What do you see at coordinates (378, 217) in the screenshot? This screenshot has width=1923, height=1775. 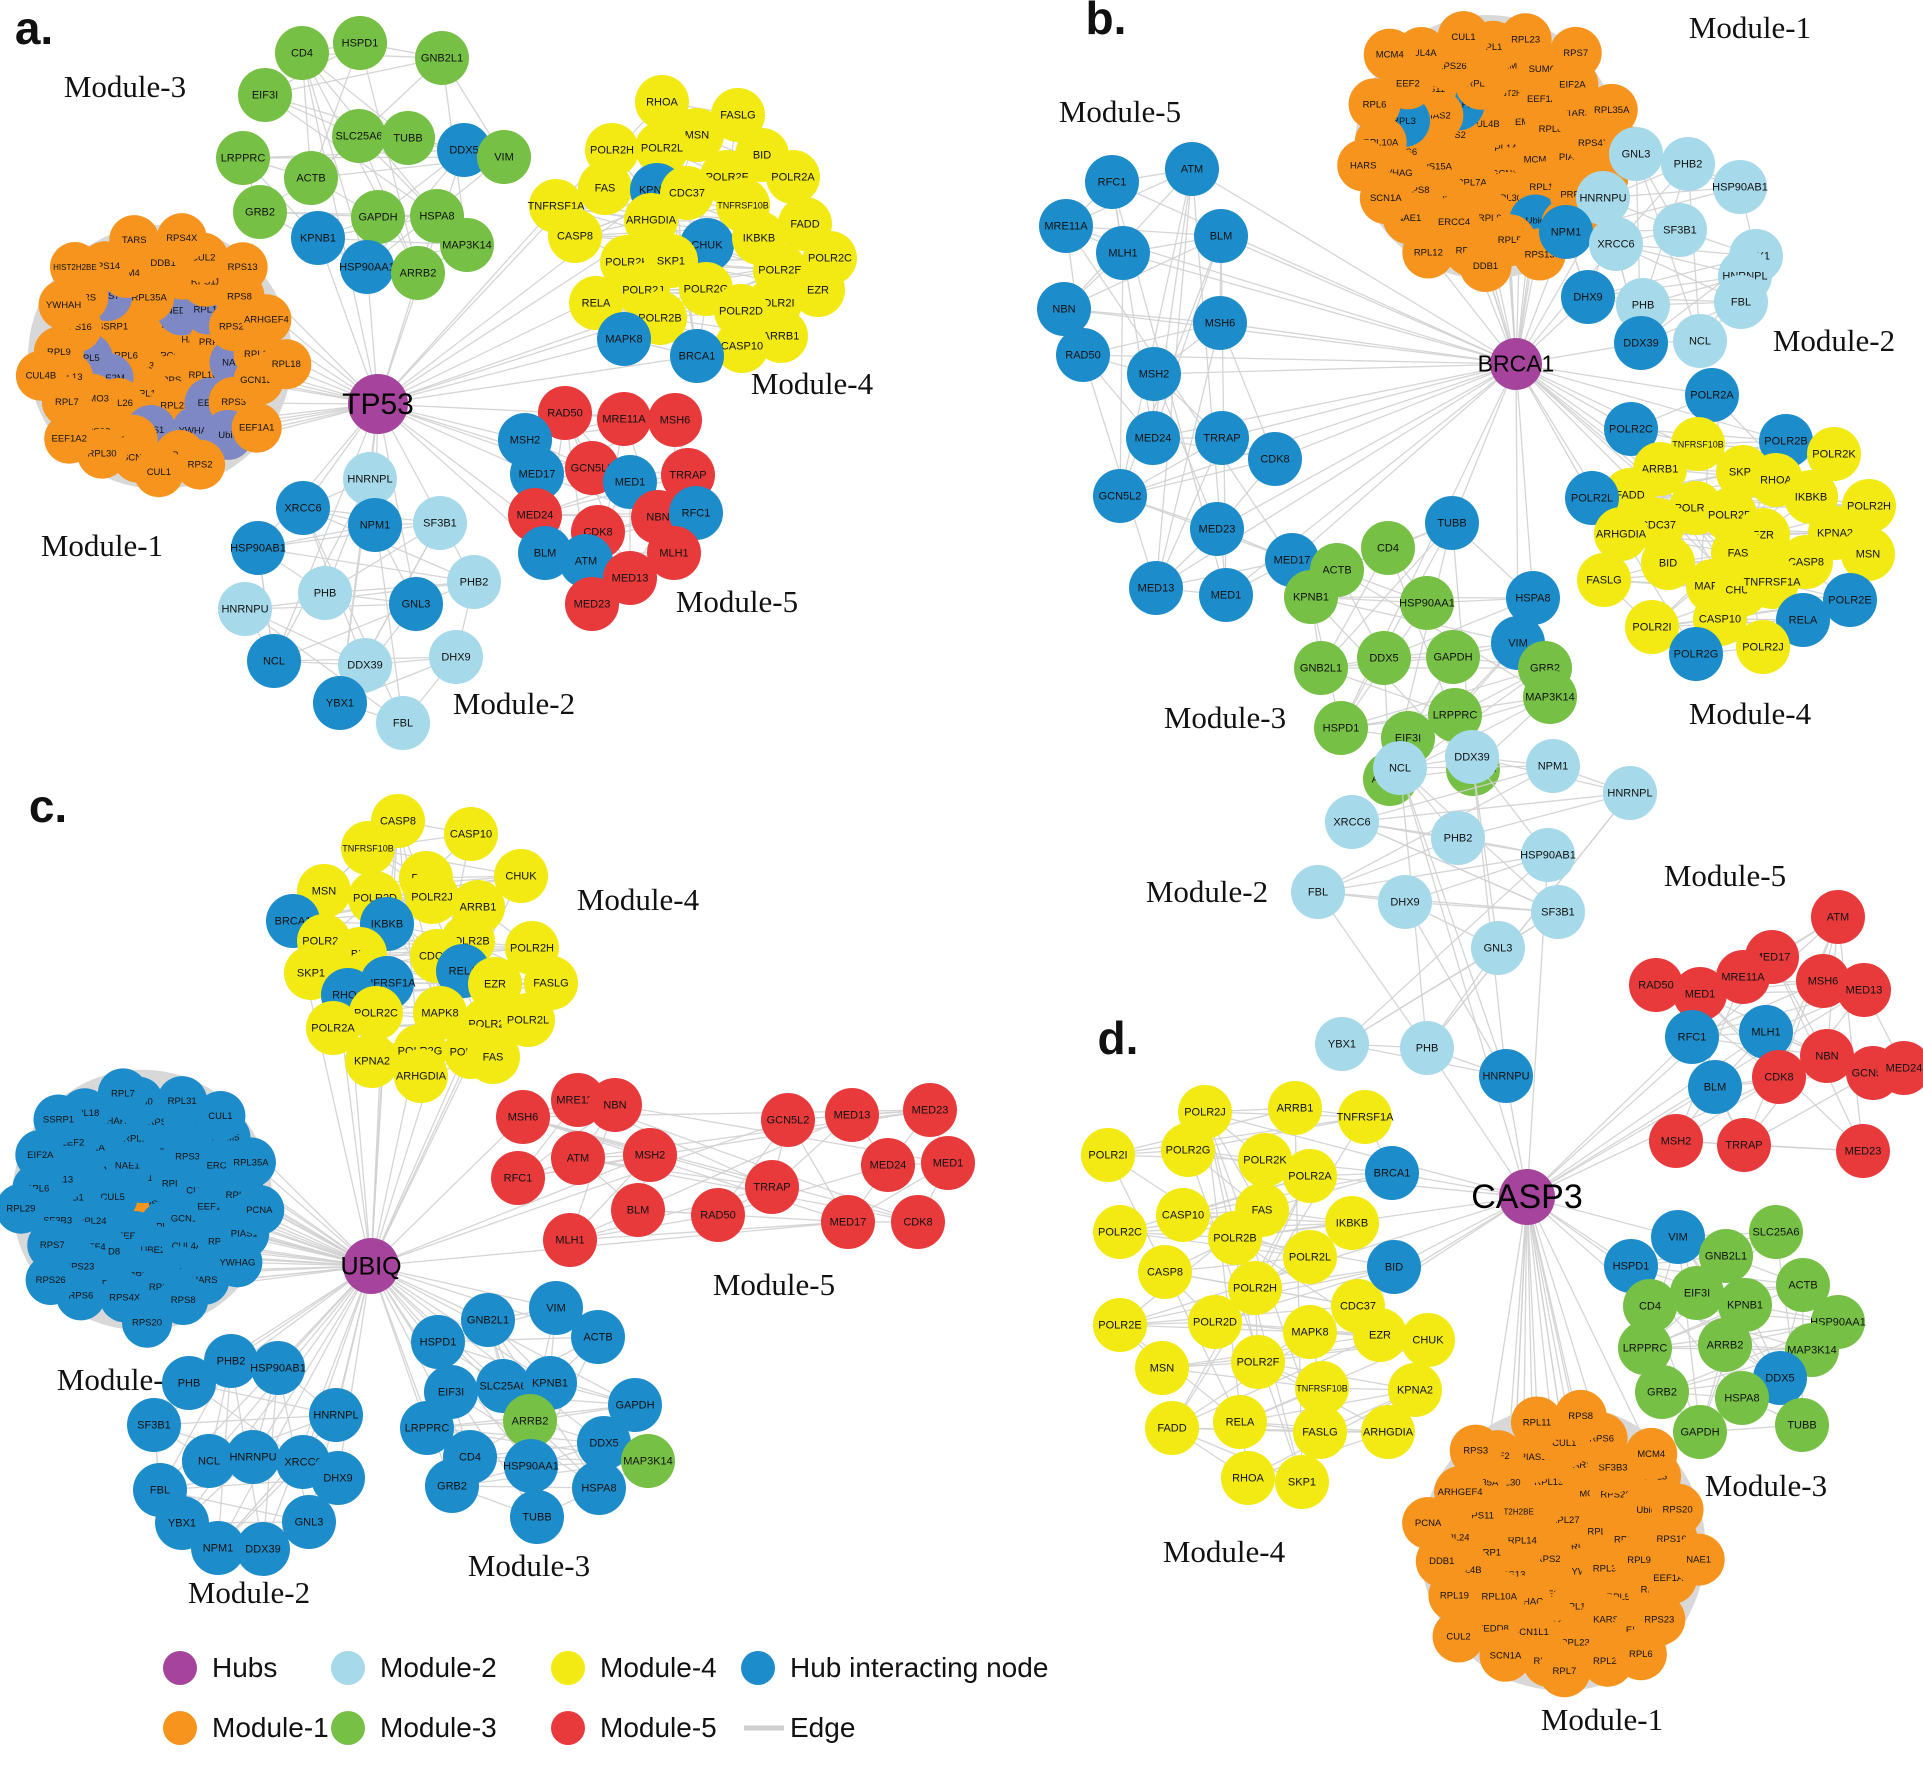 I see `node-GAPDH` at bounding box center [378, 217].